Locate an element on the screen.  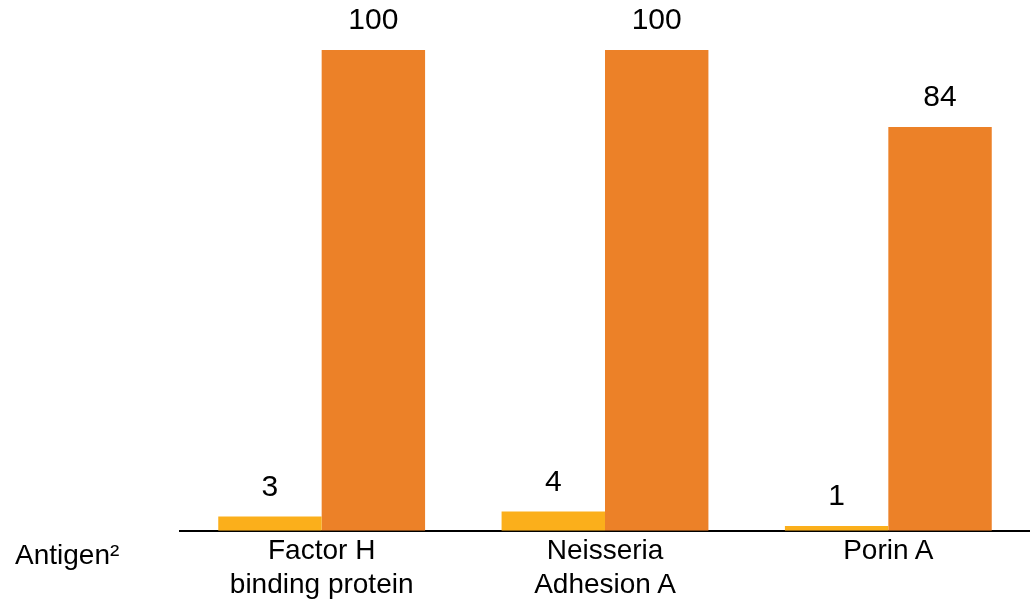
x-tick-label: Porin A is located at coordinates (888, 550).